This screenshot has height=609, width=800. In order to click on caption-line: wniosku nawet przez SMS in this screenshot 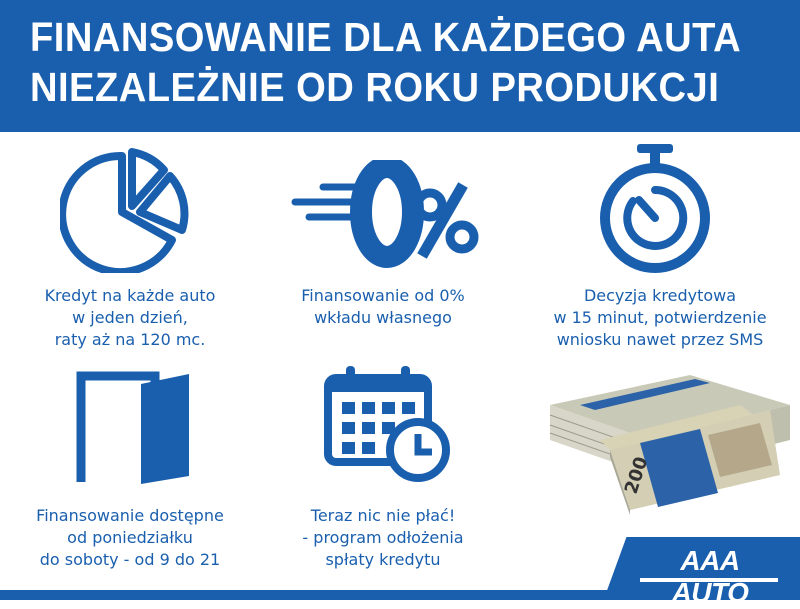, I will do `click(660, 339)`.